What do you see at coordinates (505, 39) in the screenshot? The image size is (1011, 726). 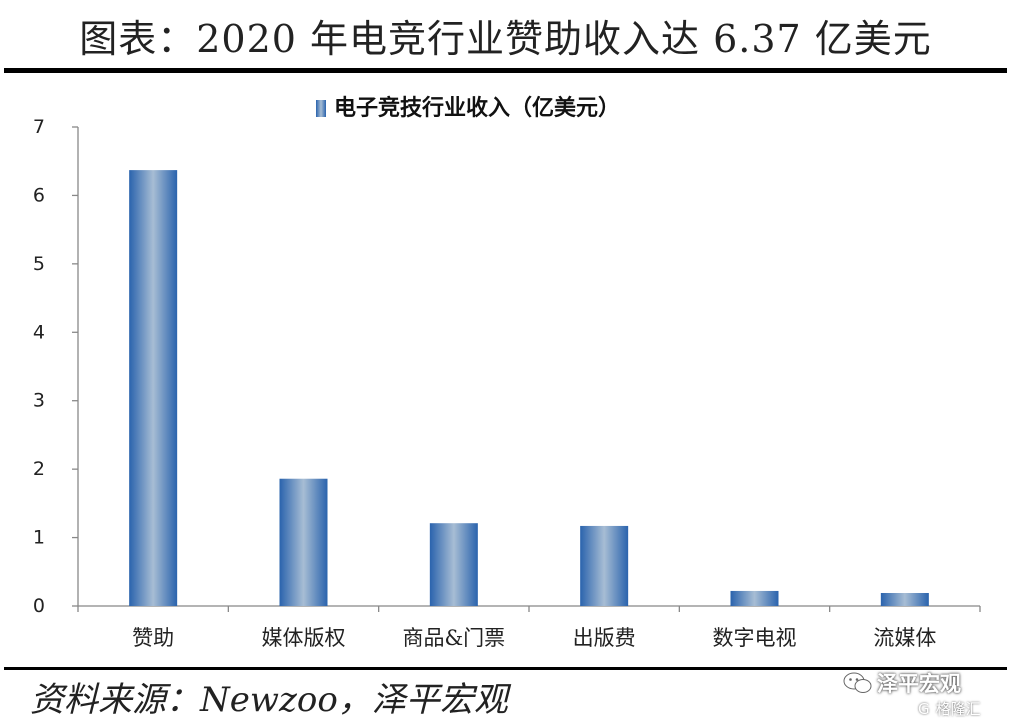 I see `chart-title: 图表：2020 年电竞行业赞助收入达 6.37 亿美元` at bounding box center [505, 39].